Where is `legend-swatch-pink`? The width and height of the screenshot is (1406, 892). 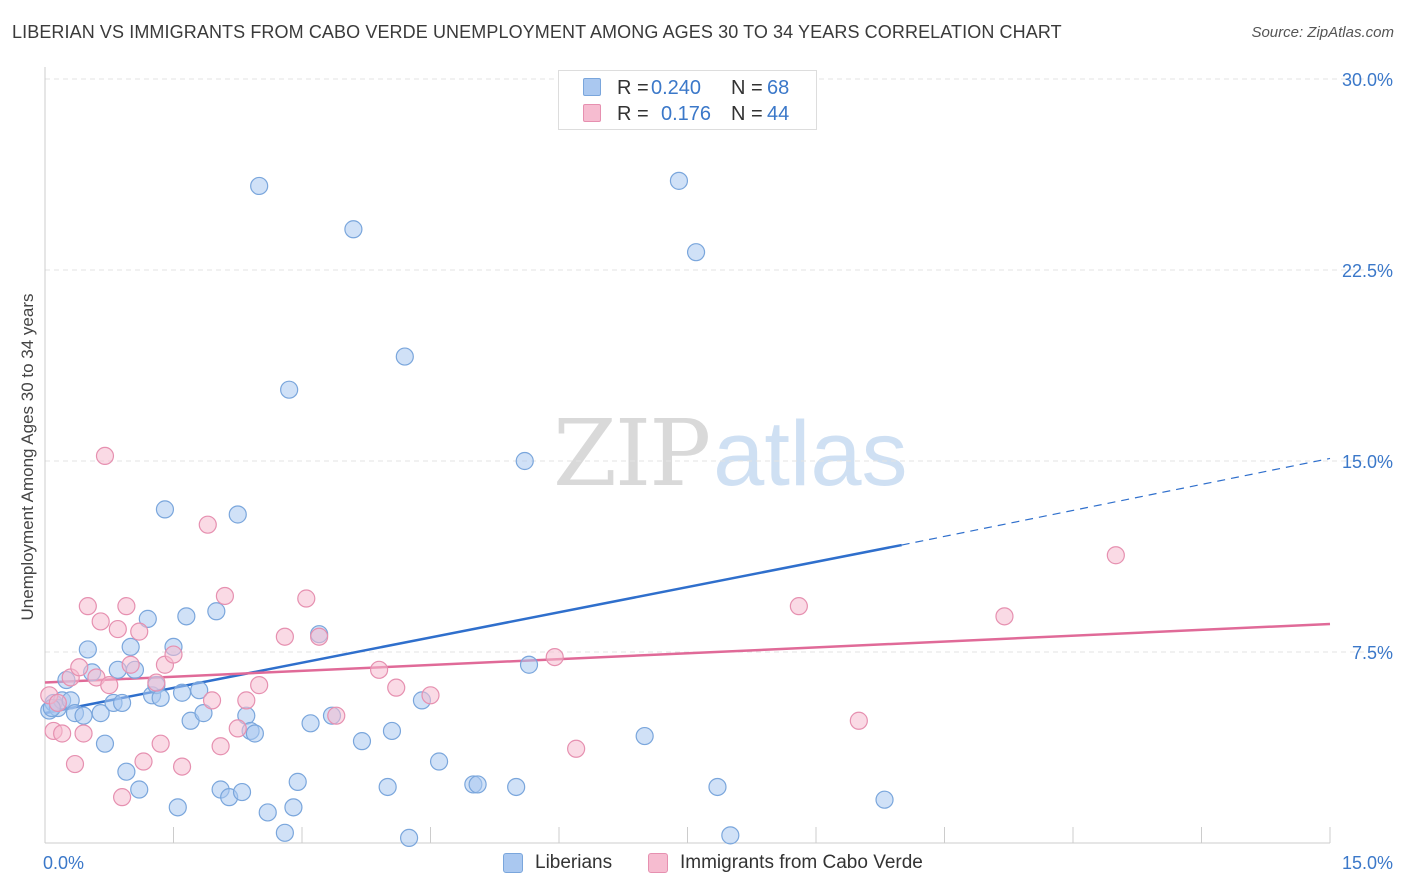
legend-swatch-pink is located at coordinates (592, 113).